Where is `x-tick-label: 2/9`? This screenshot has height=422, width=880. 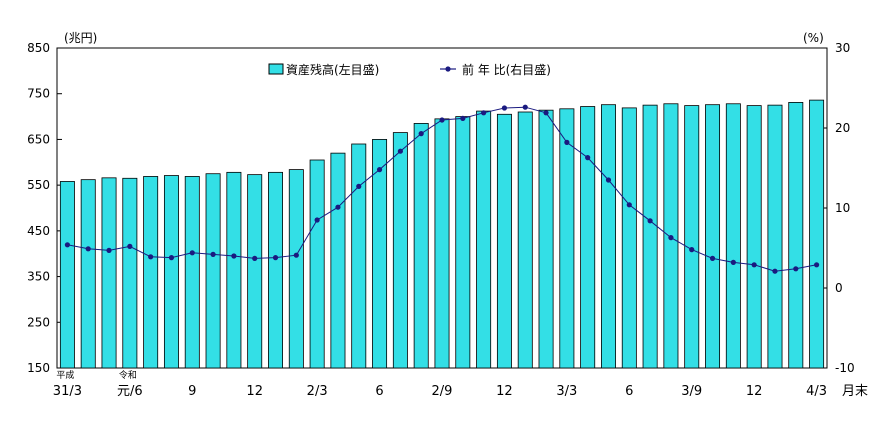 x-tick-label: 2/9 is located at coordinates (442, 391).